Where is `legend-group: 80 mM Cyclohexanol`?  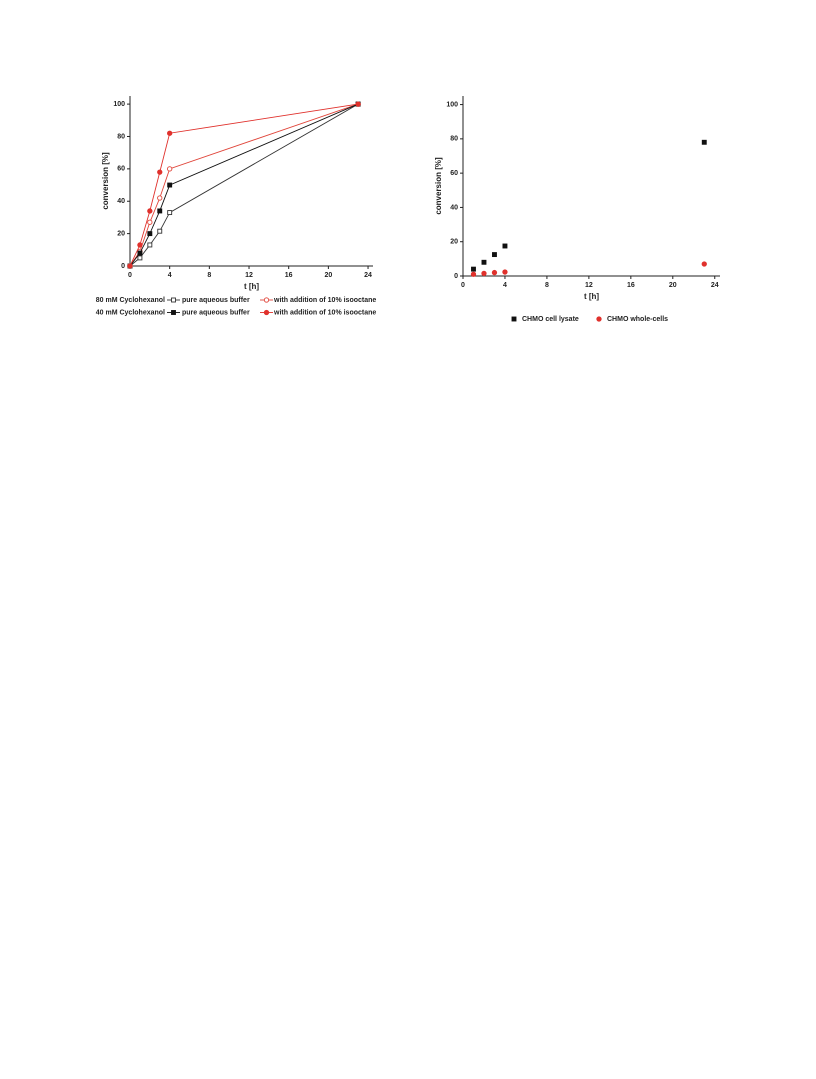
legend-group: 80 mM Cyclohexanol is located at coordinates (130, 300).